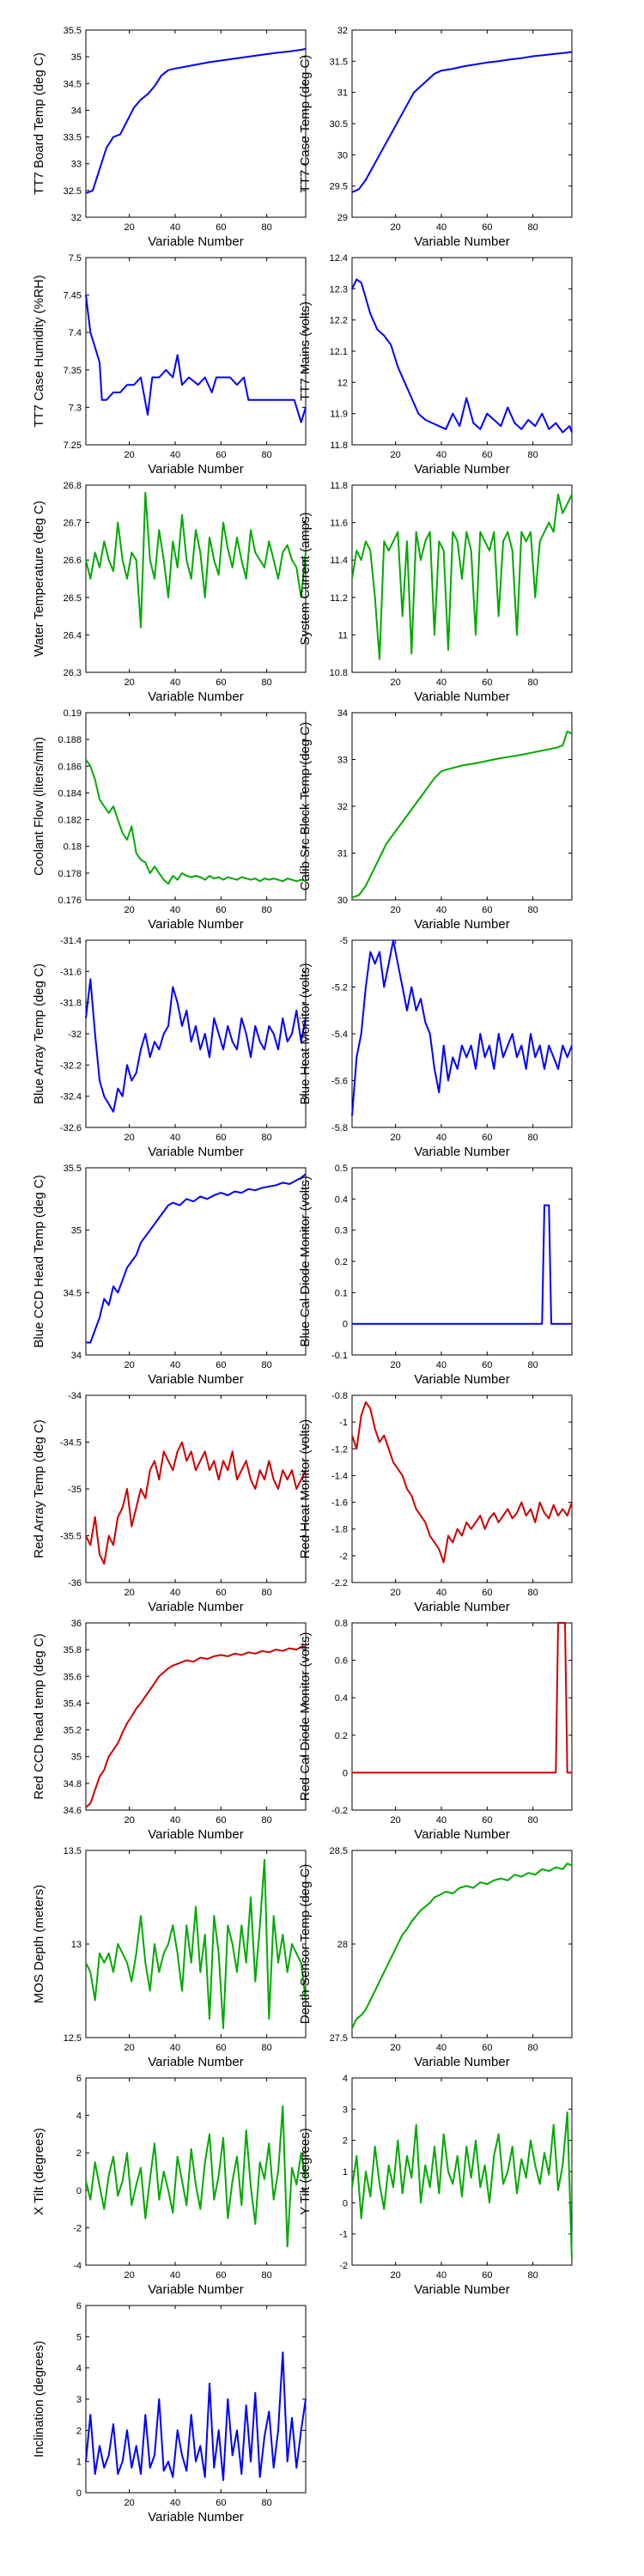  What do you see at coordinates (339, 1583) in the screenshot?
I see `y-tick-label: -2.2` at bounding box center [339, 1583].